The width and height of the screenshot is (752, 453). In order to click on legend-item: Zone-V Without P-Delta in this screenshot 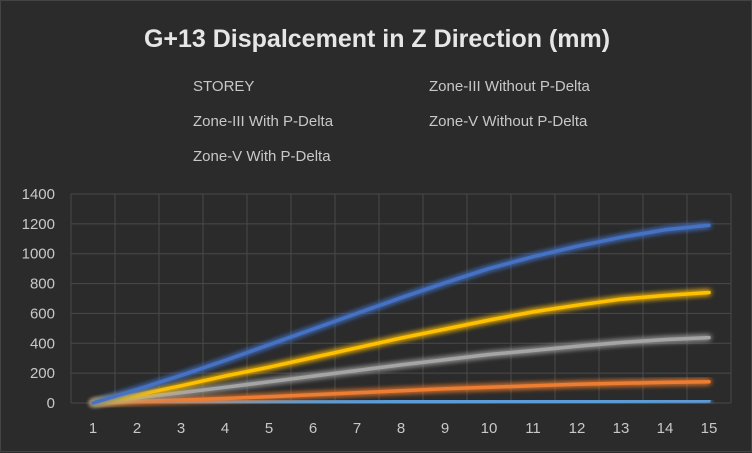, I will do `click(485, 121)`.